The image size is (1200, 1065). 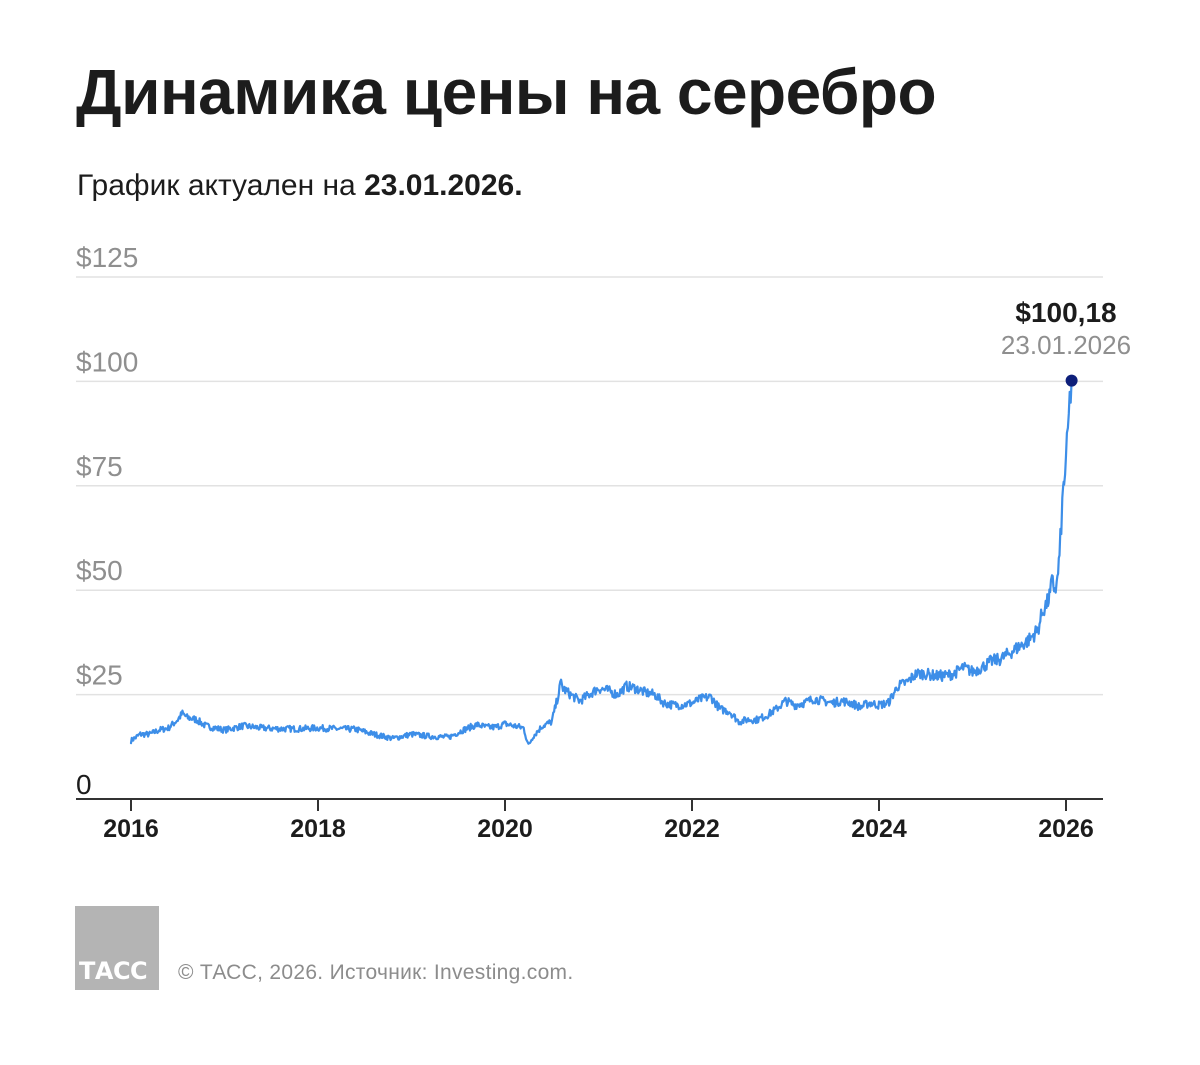 What do you see at coordinates (1071, 380) in the screenshot?
I see `last-price-dot` at bounding box center [1071, 380].